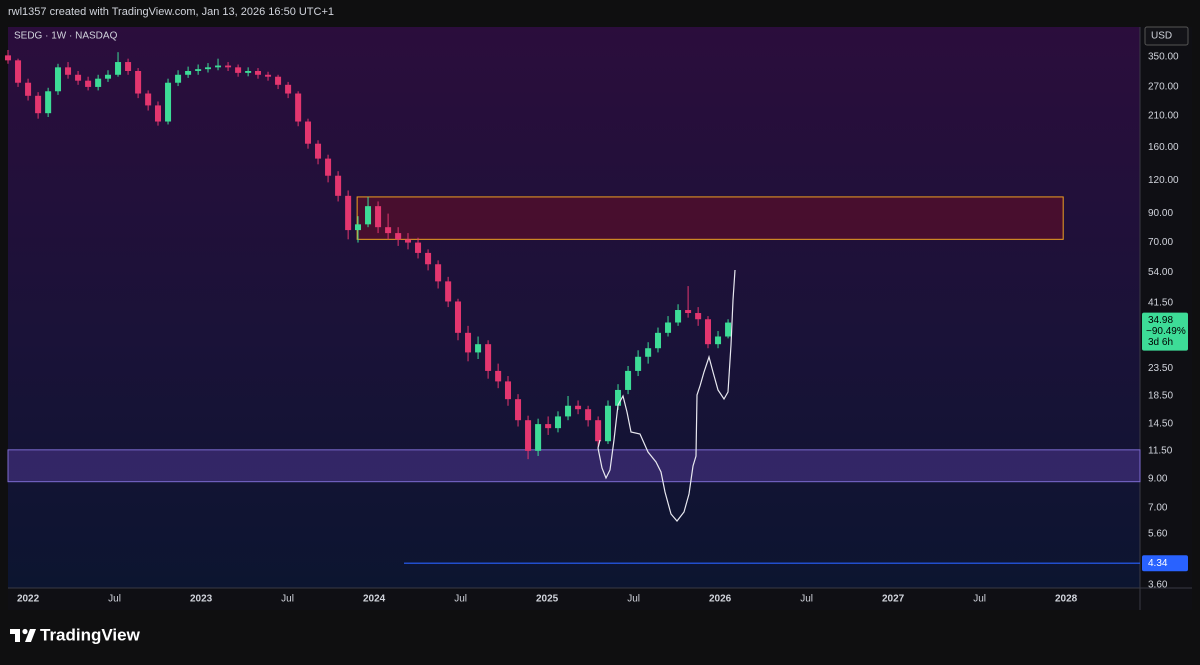 The height and width of the screenshot is (665, 1200). I want to click on y-tick-label: 90.00, so click(1160, 213).